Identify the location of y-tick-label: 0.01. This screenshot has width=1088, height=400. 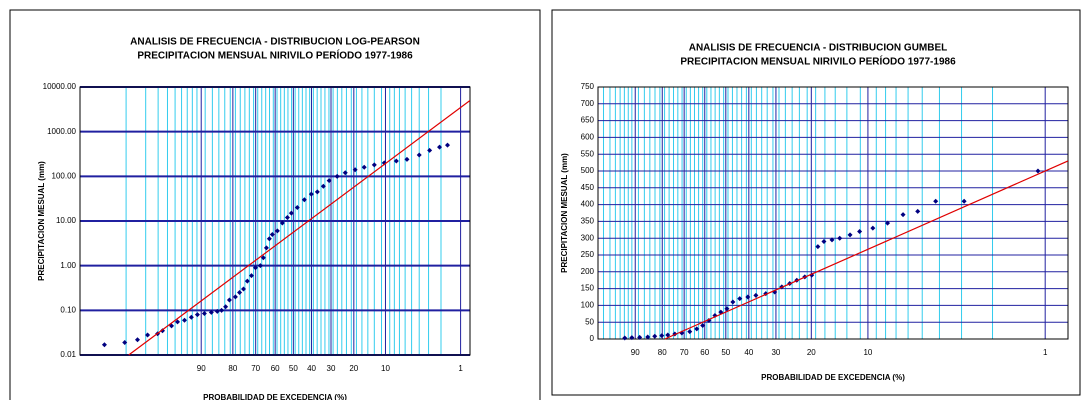
(68, 354).